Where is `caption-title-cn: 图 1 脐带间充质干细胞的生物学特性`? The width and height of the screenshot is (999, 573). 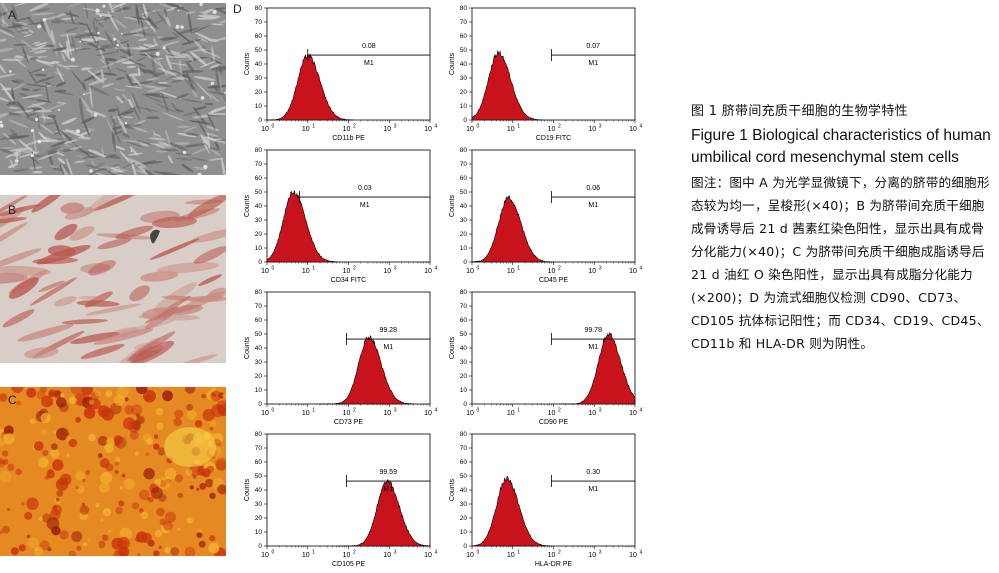 caption-title-cn: 图 1 脐带间充质干细胞的生物学特性 is located at coordinates (799, 111).